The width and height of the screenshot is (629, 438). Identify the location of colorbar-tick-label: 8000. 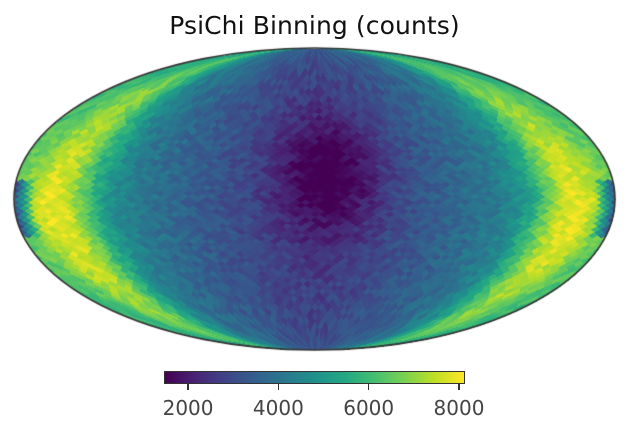
(459, 408).